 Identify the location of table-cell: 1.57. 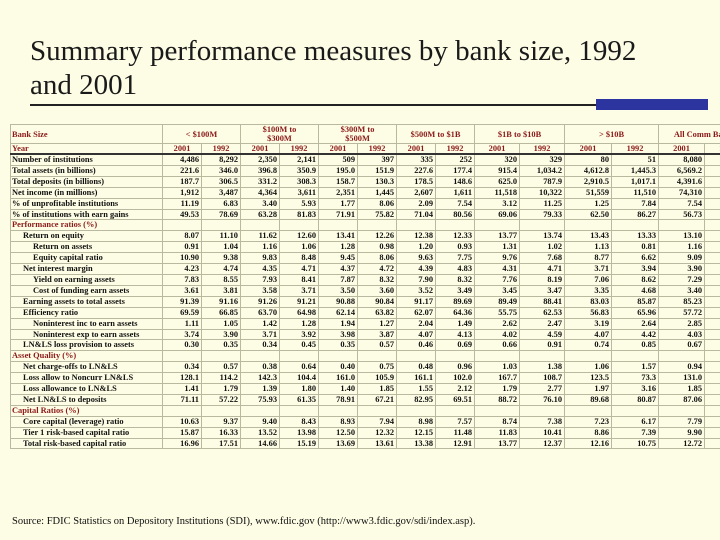
(635, 367).